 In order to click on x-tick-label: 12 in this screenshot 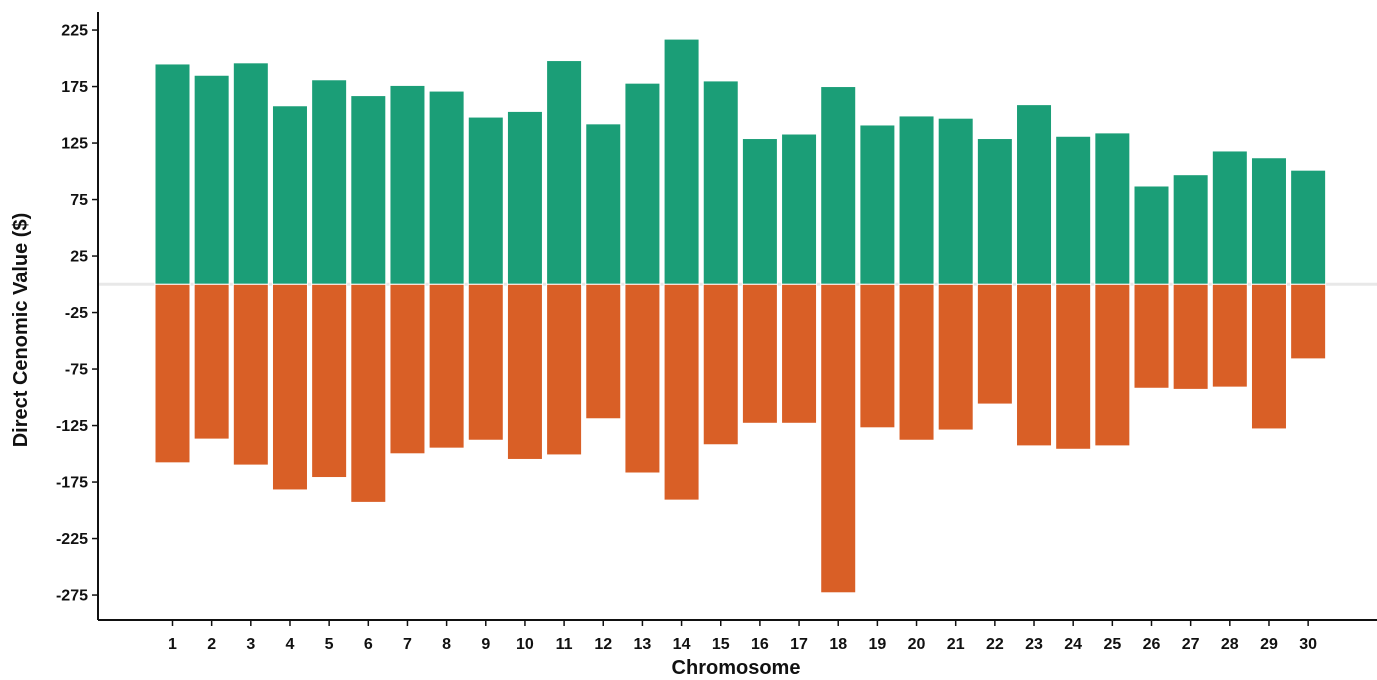, I will do `click(603, 644)`.